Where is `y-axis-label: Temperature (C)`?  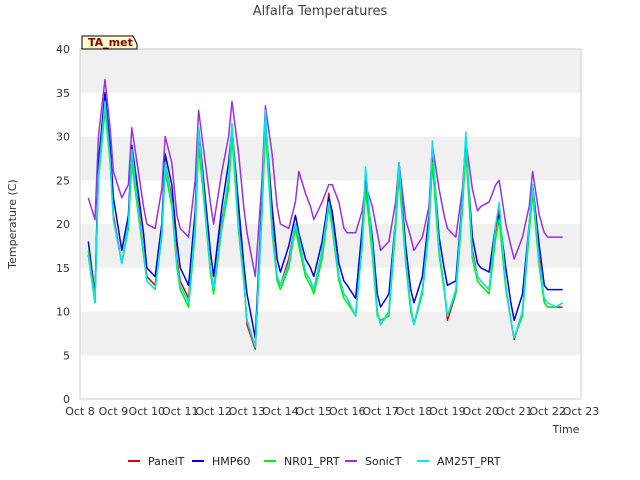
y-axis-label: Temperature (C) is located at coordinates (12, 224).